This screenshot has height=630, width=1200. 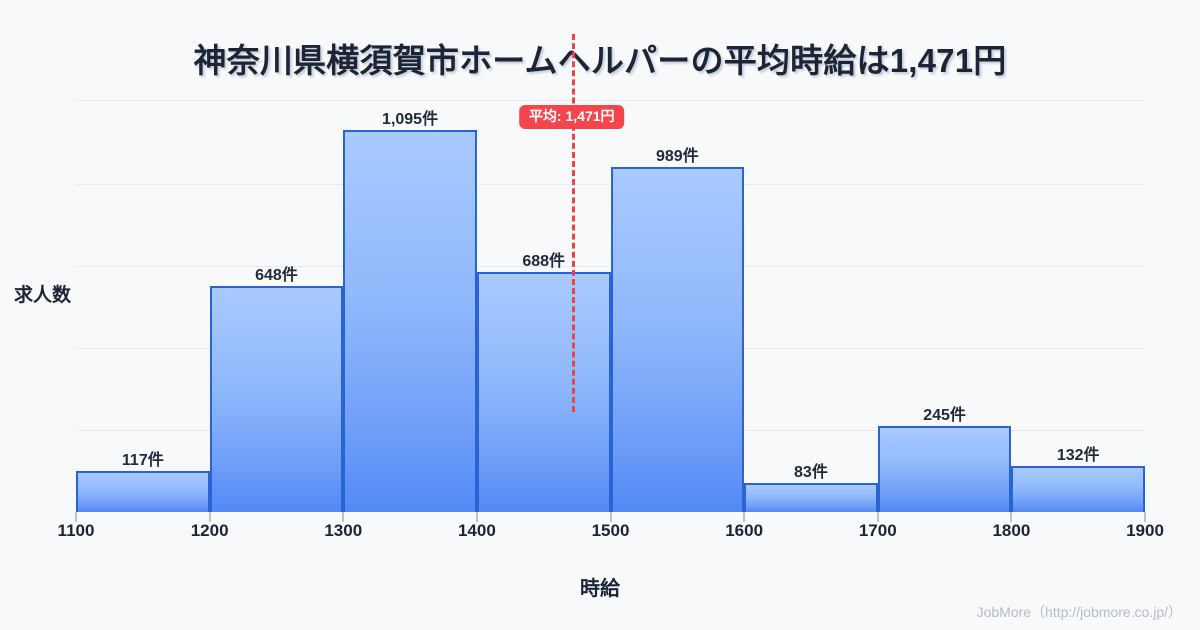 What do you see at coordinates (142, 461) in the screenshot?
I see `bar-value-label: 117件` at bounding box center [142, 461].